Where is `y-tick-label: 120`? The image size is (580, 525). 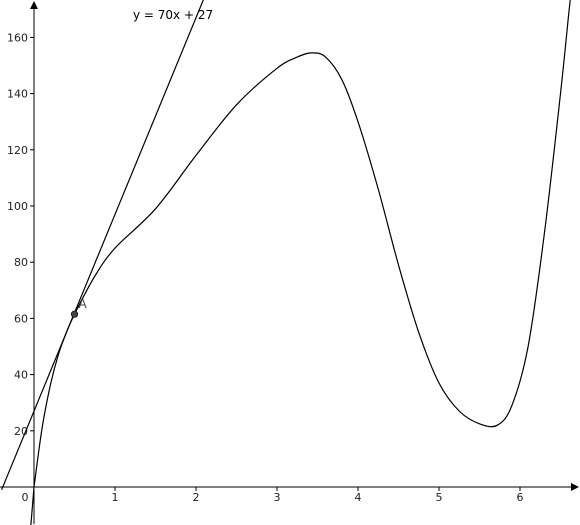 y-tick-label: 120 is located at coordinates (17, 150).